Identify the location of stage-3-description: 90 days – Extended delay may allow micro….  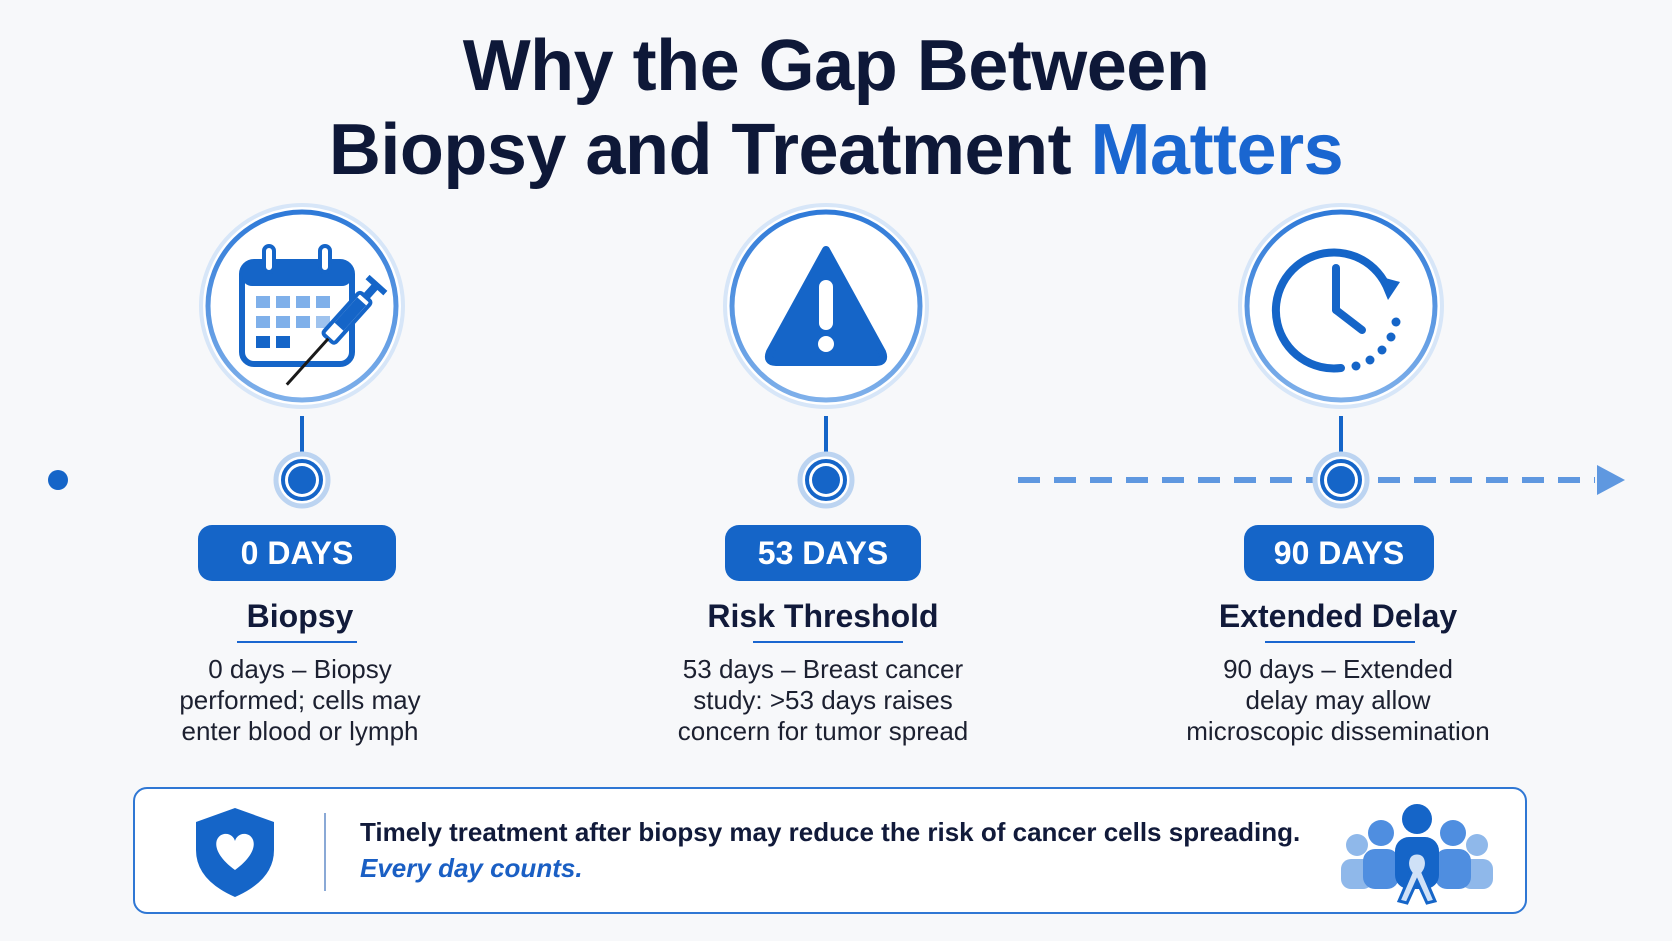
(1338, 700).